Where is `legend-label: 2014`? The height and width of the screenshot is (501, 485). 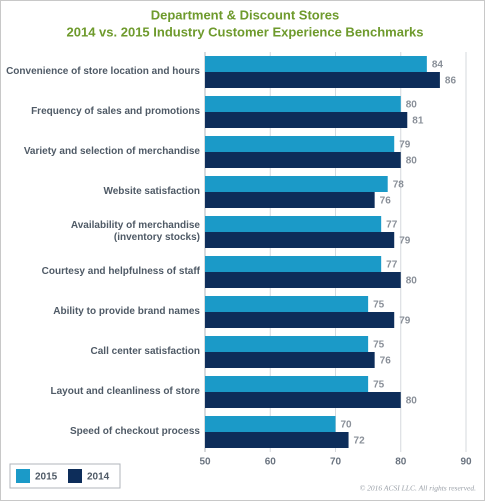 legend-label: 2014 is located at coordinates (98, 477).